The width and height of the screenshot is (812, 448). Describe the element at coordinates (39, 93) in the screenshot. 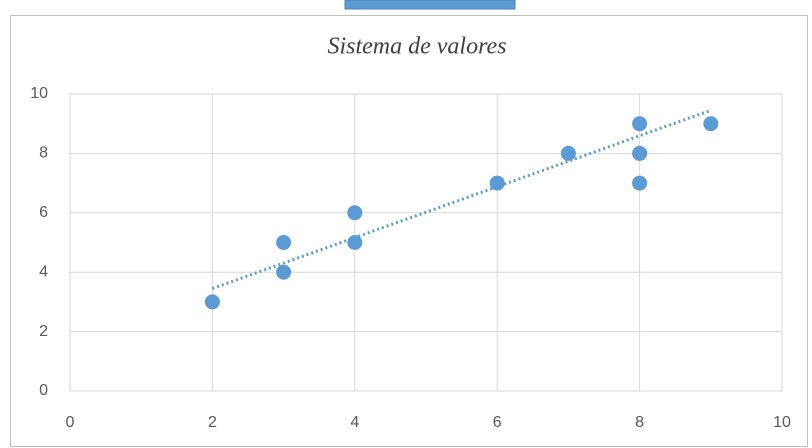

I see `y-tick-label: 10` at that location.